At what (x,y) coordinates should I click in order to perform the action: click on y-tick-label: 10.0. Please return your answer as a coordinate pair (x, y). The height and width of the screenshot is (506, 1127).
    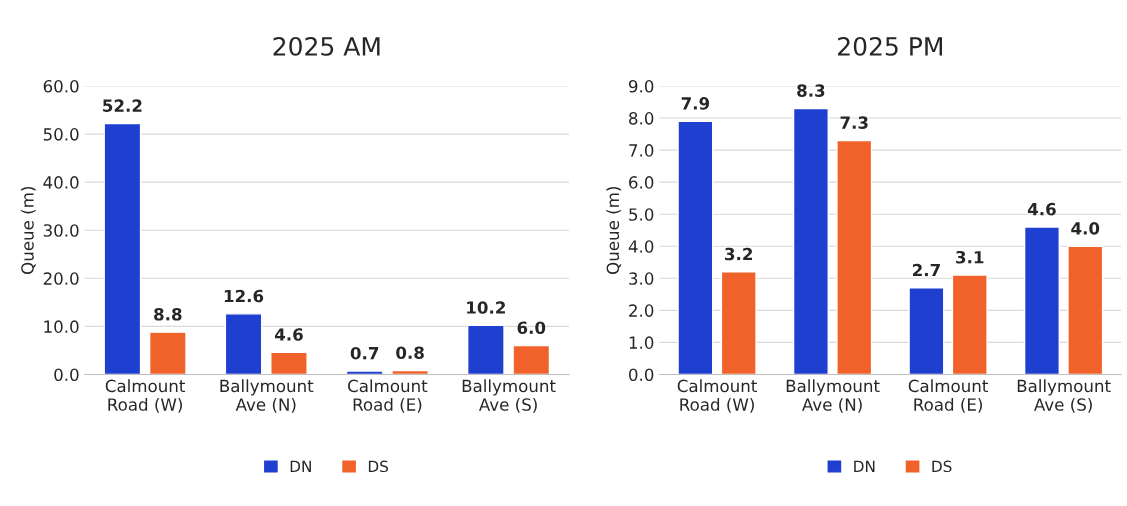
    Looking at the image, I should click on (61, 326).